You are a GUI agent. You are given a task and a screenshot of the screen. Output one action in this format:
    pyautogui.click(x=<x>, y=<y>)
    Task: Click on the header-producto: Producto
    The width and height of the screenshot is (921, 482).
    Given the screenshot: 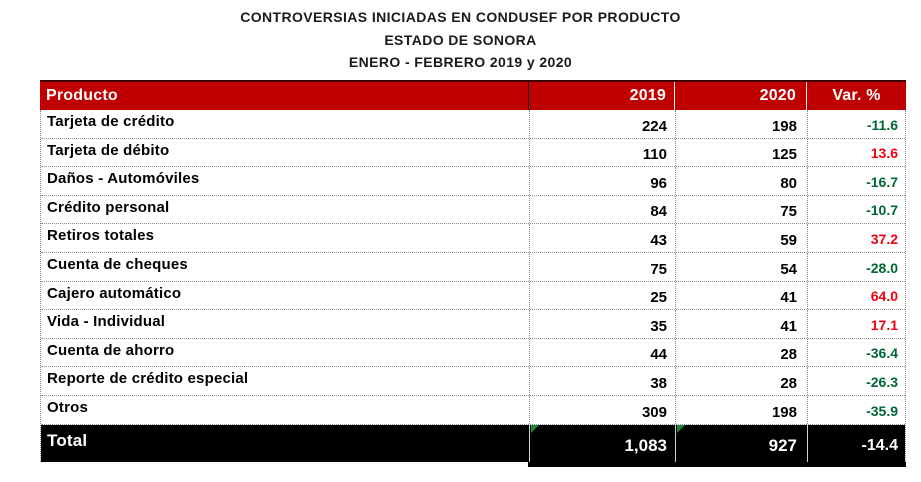 What is the action you would take?
    pyautogui.click(x=82, y=95)
    